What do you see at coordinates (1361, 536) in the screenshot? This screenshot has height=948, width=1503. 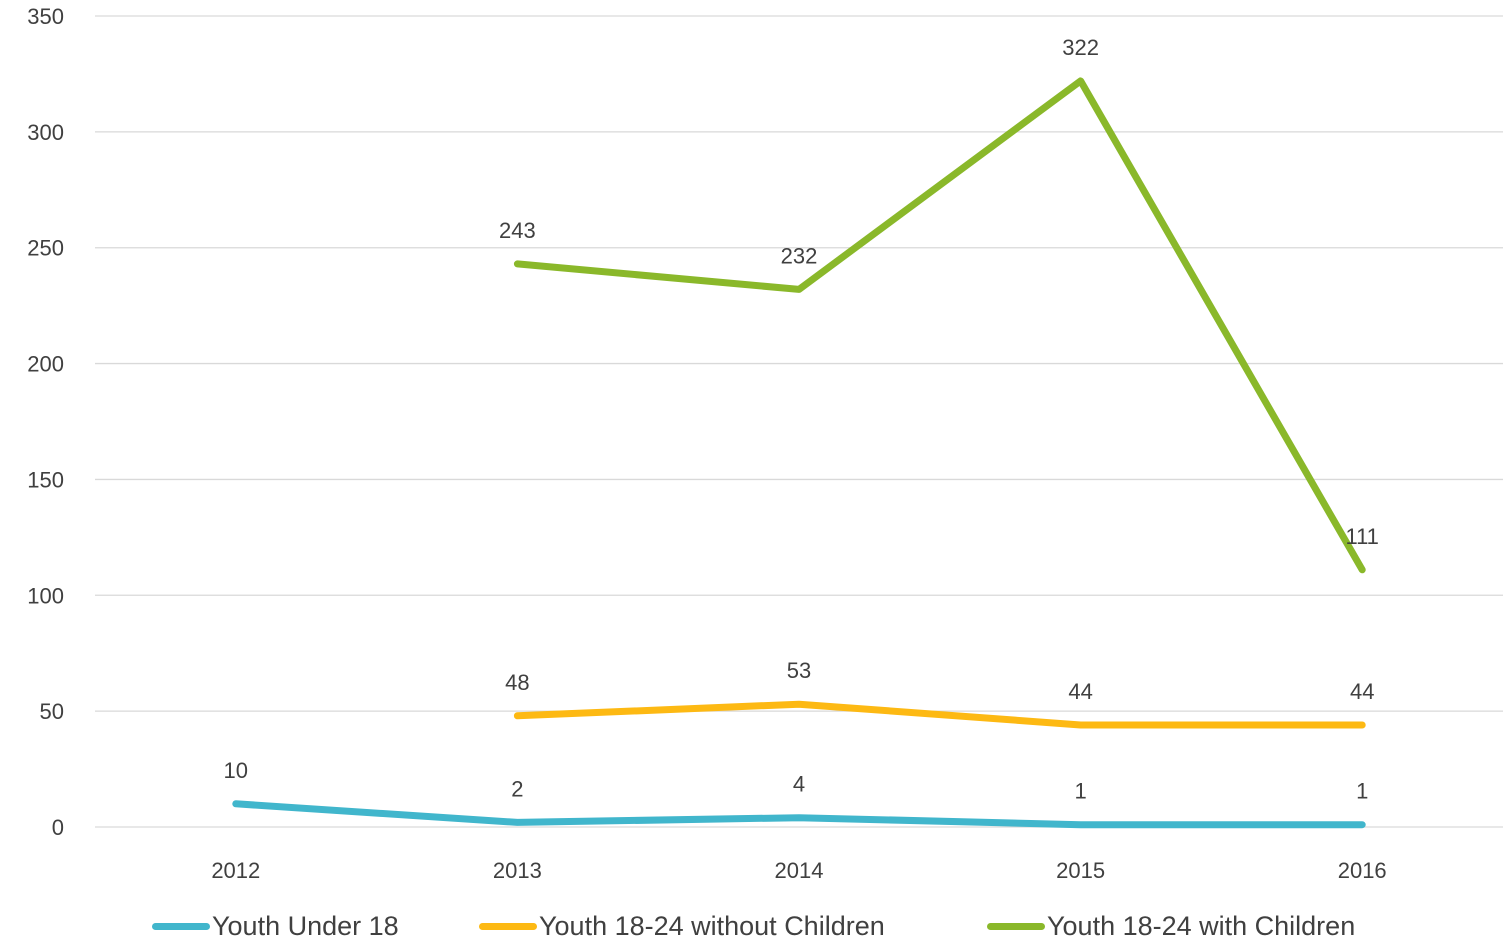 I see `data-label: 111` at bounding box center [1361, 536].